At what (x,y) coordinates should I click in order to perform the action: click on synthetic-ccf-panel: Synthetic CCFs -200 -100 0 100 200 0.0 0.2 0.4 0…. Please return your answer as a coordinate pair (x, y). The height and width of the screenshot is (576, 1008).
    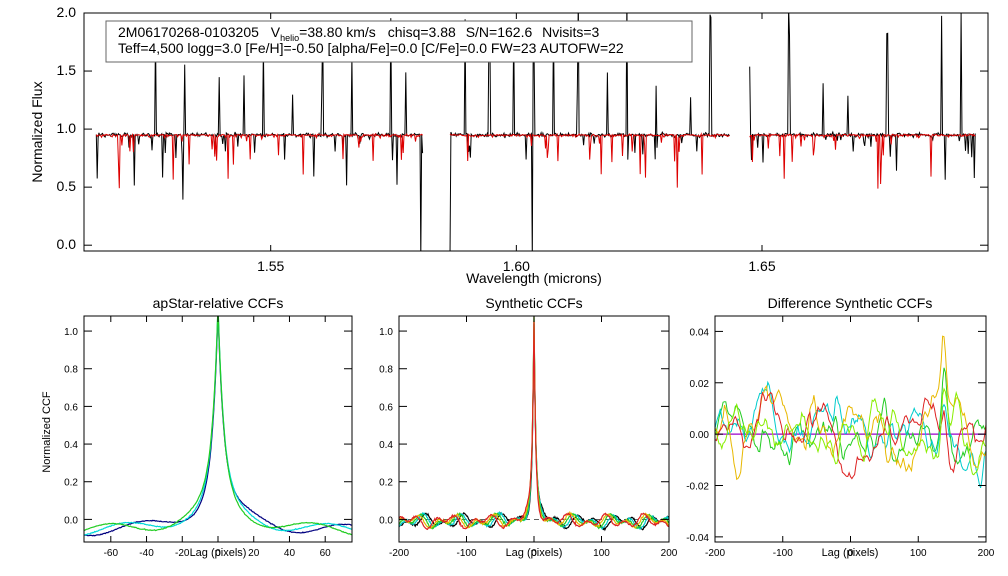
    Looking at the image, I should click on (528, 427).